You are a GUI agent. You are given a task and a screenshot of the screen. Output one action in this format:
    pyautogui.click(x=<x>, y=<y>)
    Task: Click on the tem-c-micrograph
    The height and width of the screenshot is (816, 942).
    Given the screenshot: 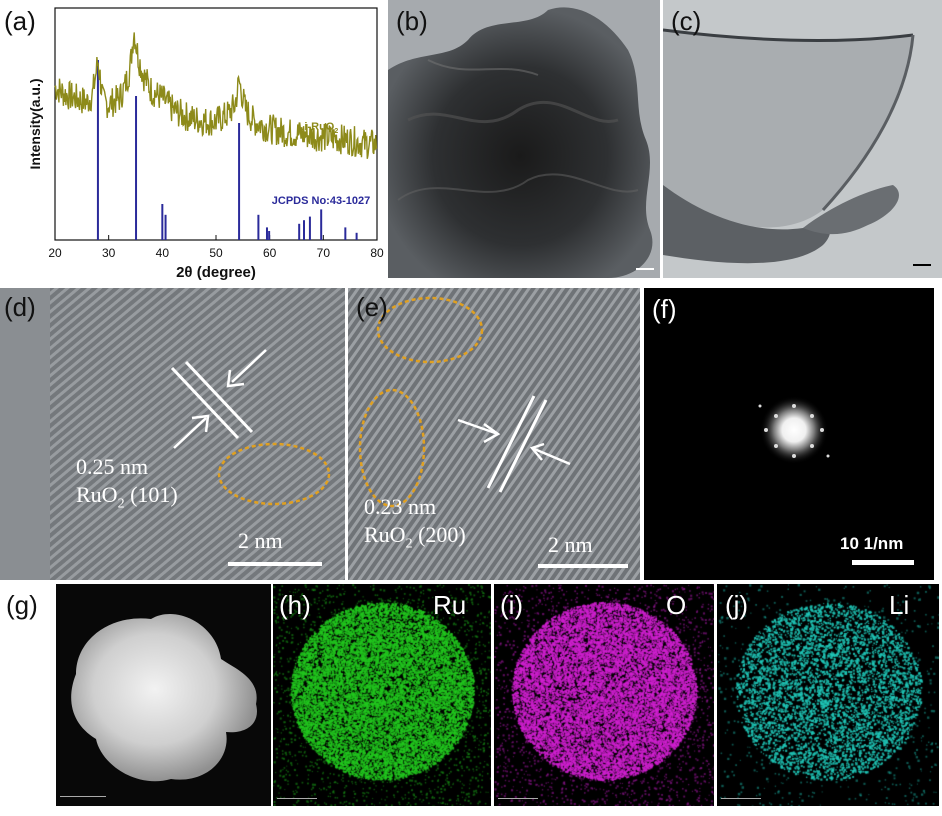 What is the action you would take?
    pyautogui.click(x=802, y=139)
    